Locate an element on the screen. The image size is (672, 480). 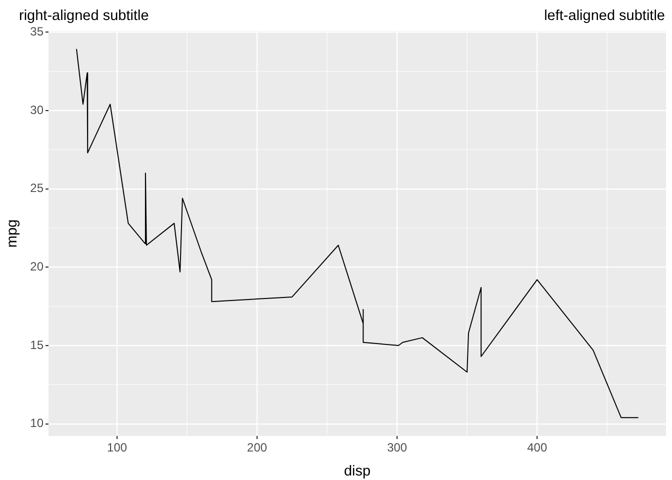
chart-subtitle: left-aligned subtitle is located at coordinates (604, 16).